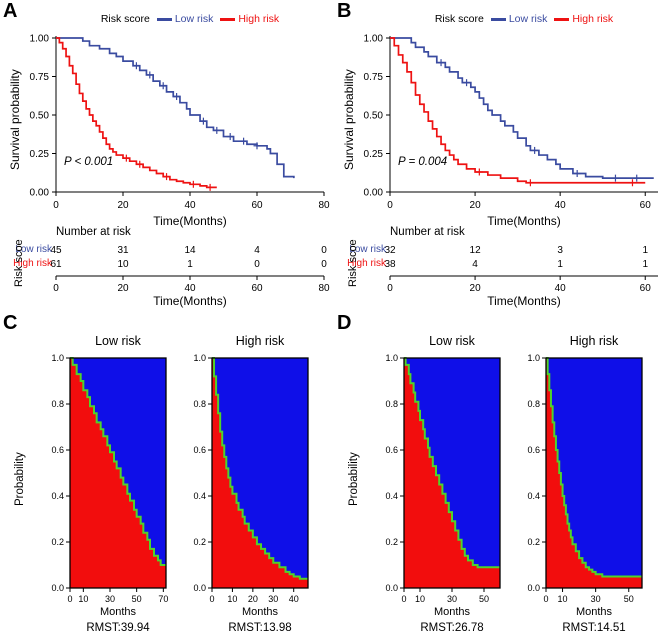  I want to click on risk-row-high-label: High risk, so click(366, 263).